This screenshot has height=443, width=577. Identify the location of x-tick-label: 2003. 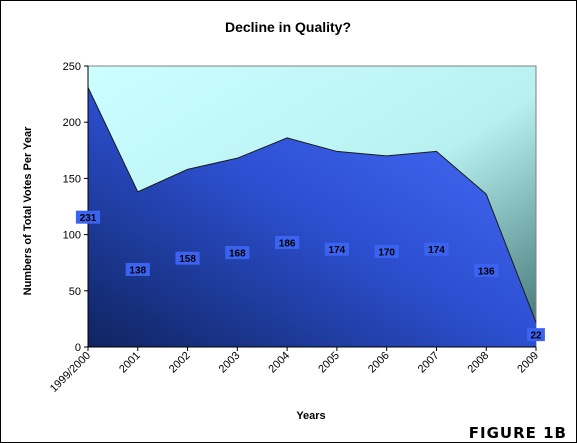
(230, 363).